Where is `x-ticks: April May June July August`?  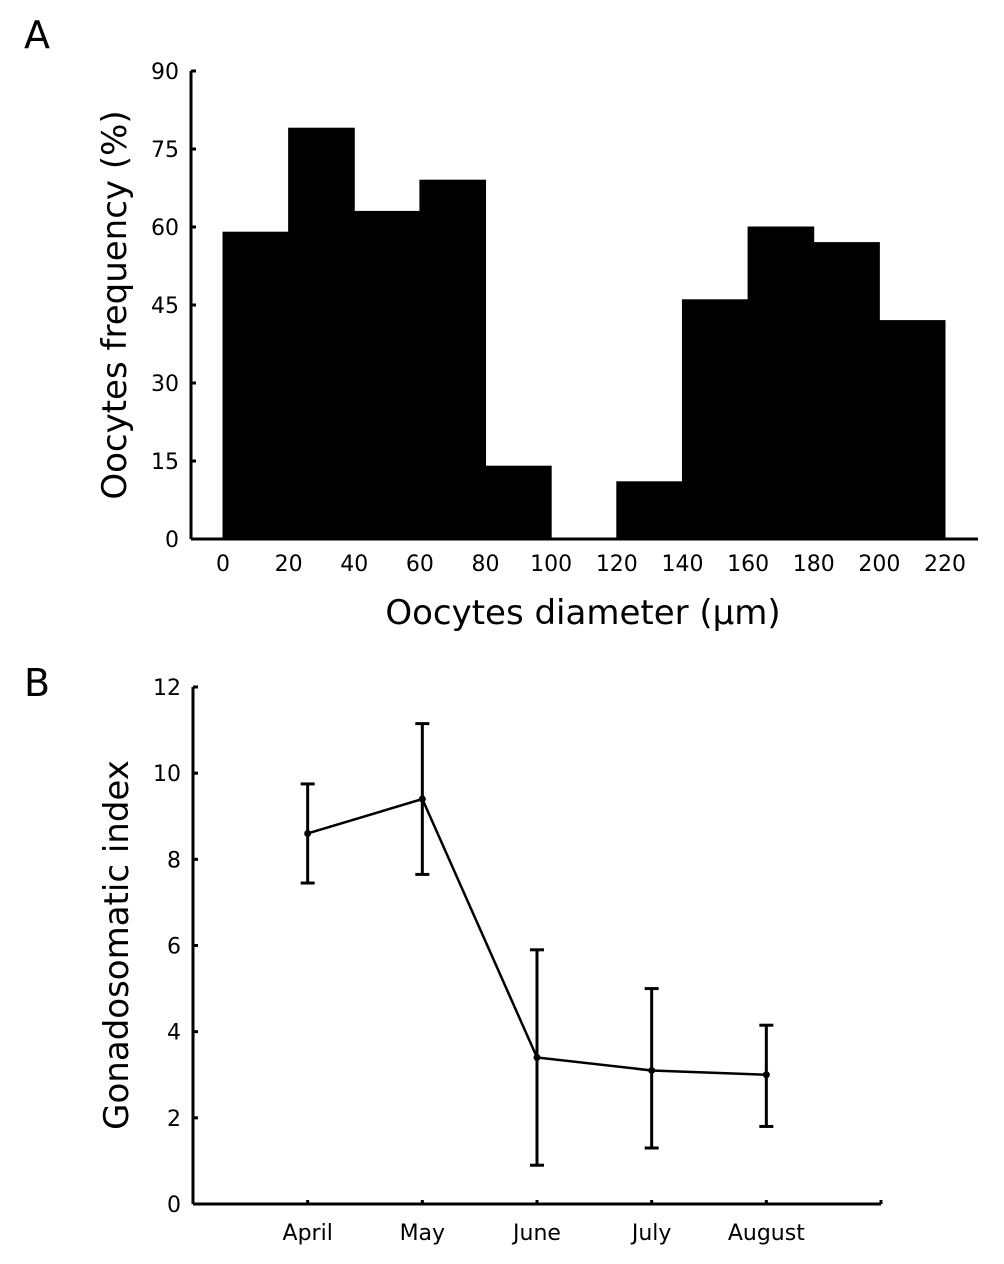 x-ticks: April May June July August is located at coordinates (583, 1223).